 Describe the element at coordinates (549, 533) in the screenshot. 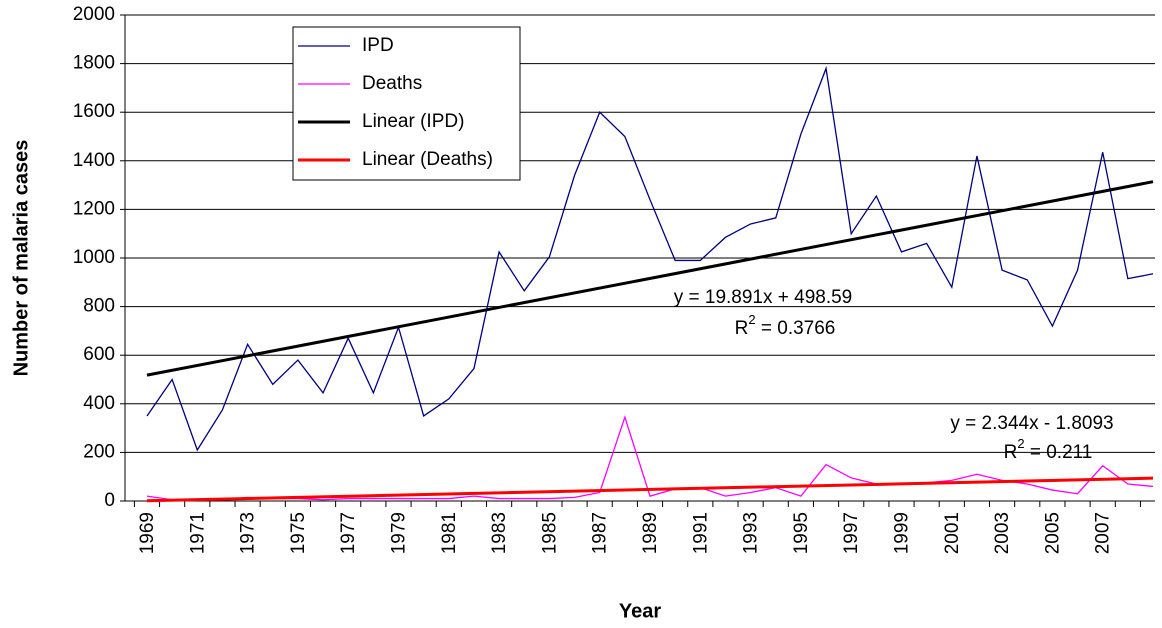

I see `x-tick-label: 1985` at that location.